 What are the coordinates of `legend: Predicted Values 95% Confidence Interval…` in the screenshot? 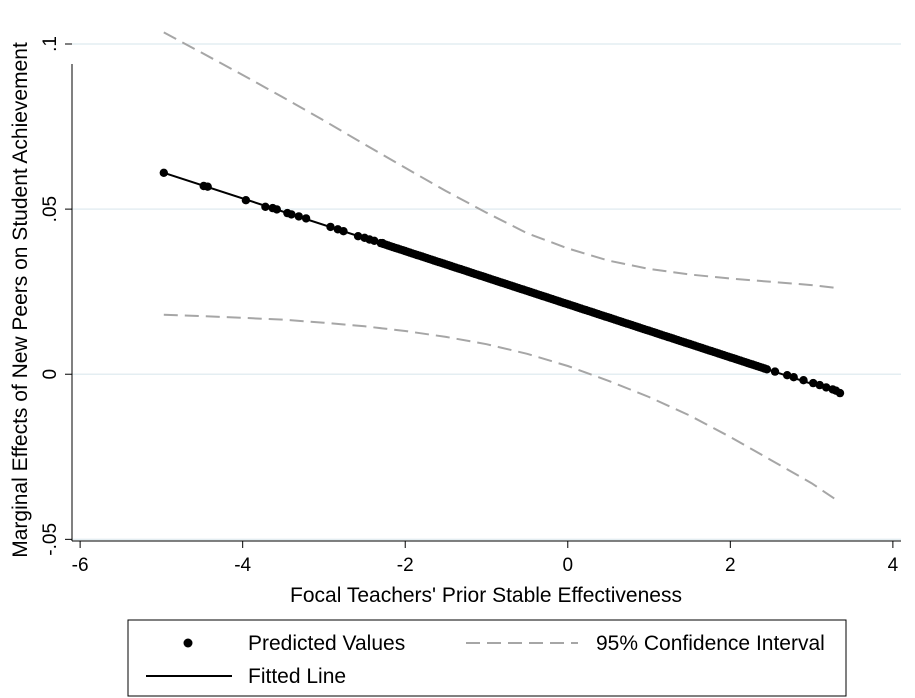 It's located at (487, 658).